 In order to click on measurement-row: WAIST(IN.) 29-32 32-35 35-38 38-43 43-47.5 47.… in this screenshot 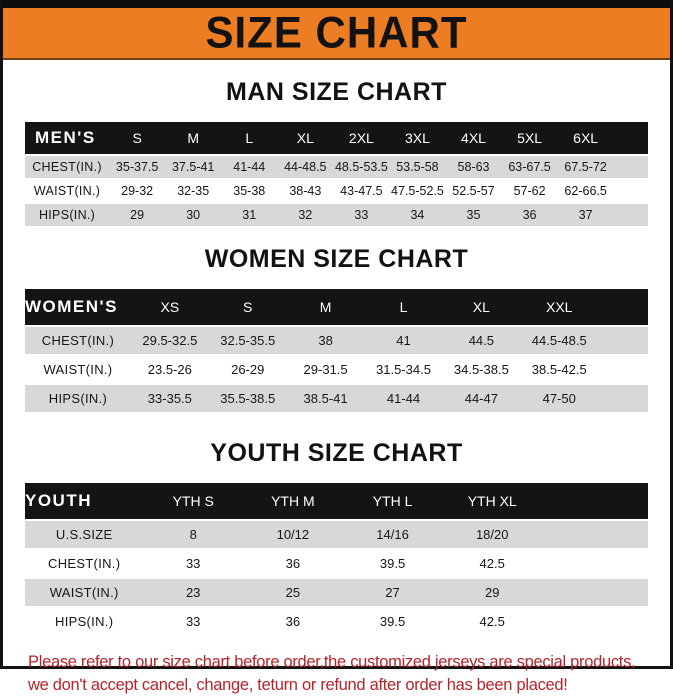, I will do `click(336, 191)`.